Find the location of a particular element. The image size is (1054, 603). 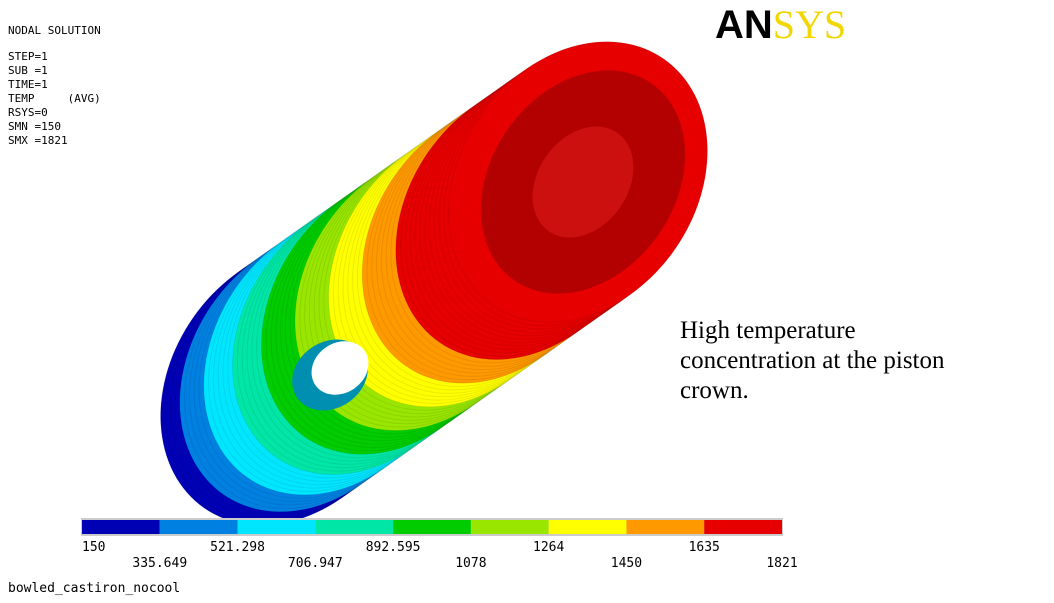

legend-label: 1450 is located at coordinates (626, 563).